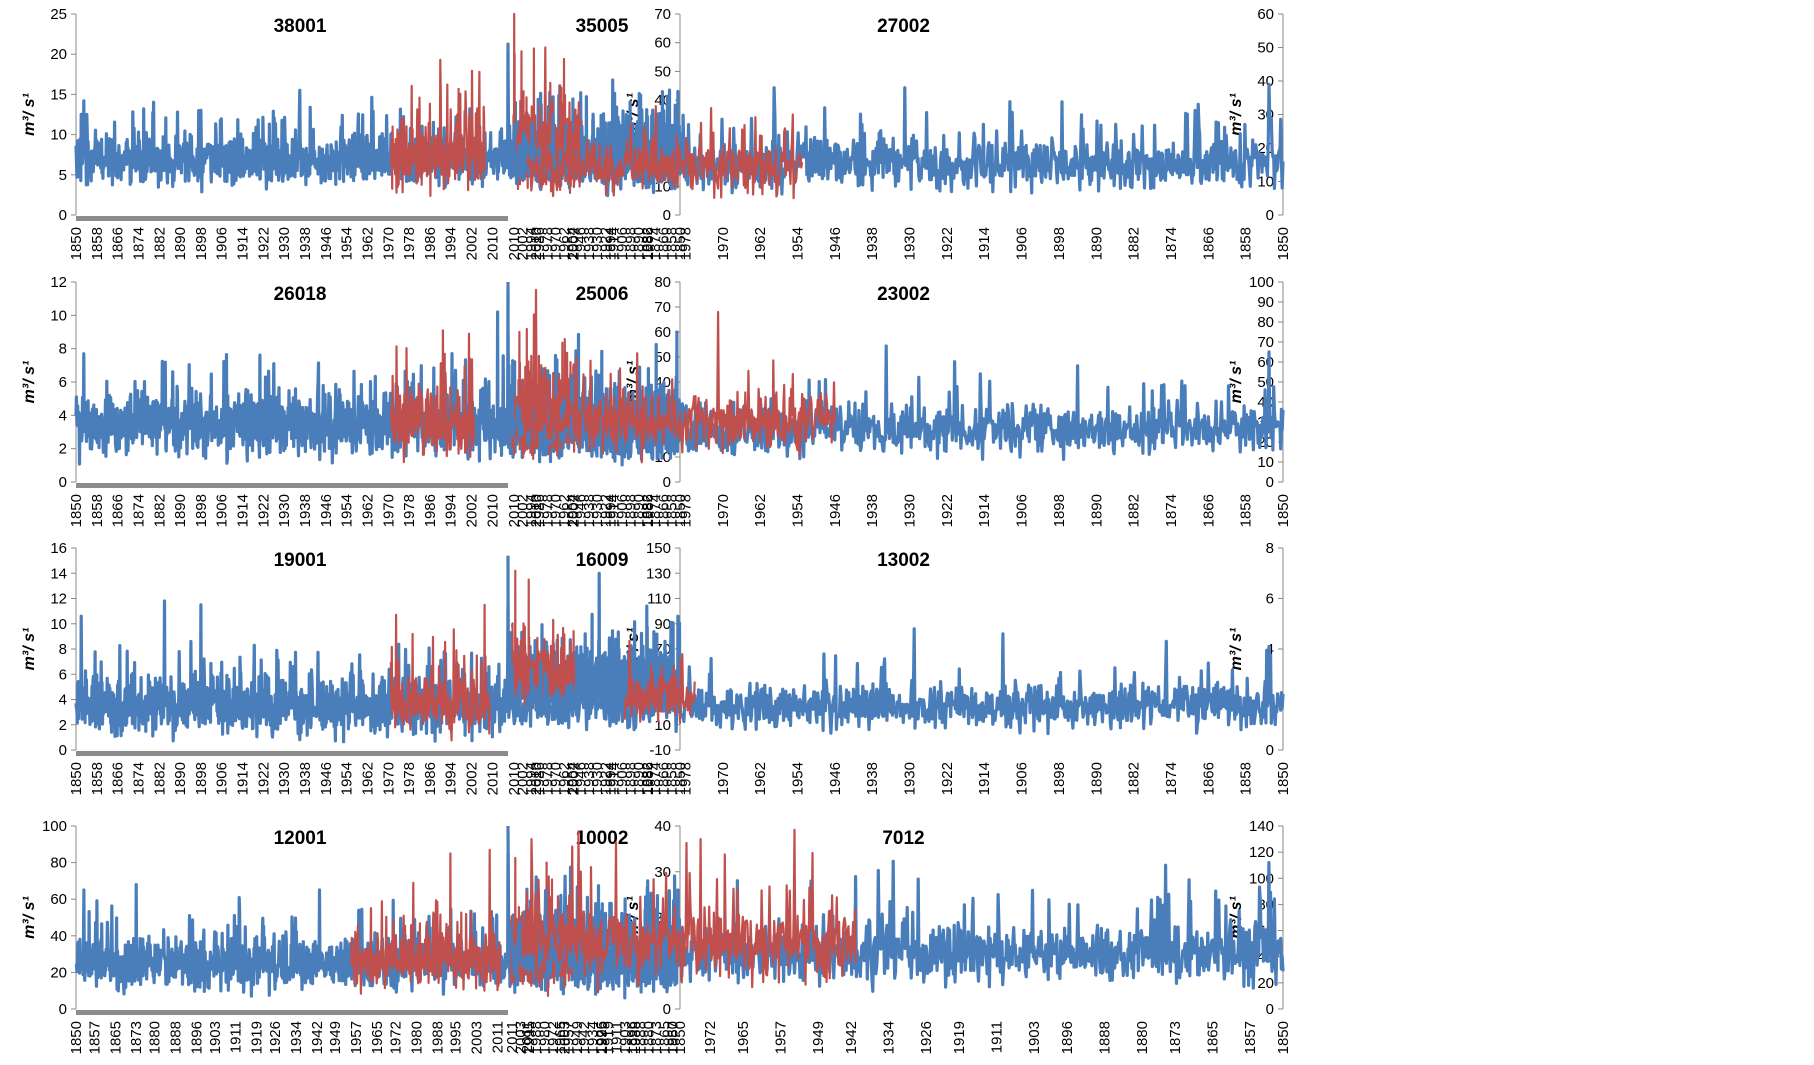 Image resolution: width=1814 pixels, height=1065 pixels. What do you see at coordinates (673, 1037) in the screenshot?
I see `x-tick-label: 1857` at bounding box center [673, 1037].